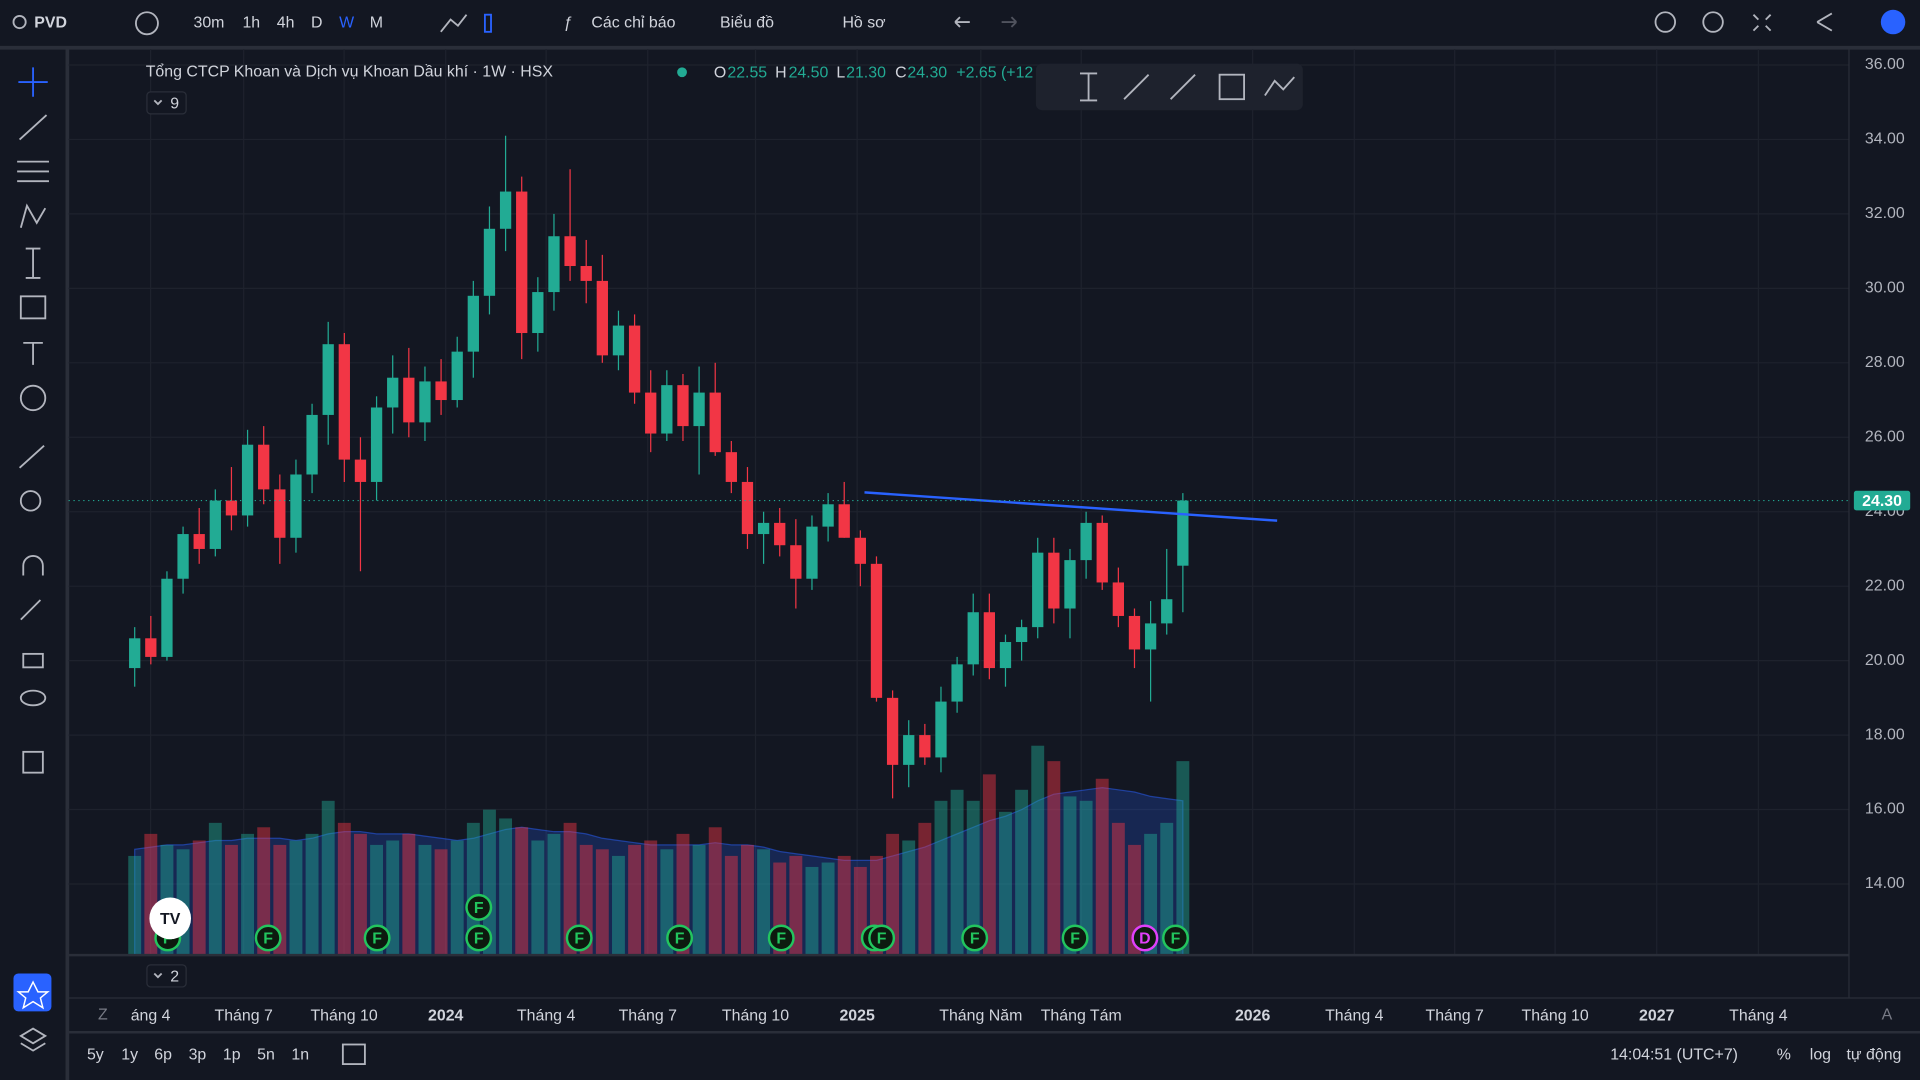 The height and width of the screenshot is (1080, 1920). What do you see at coordinates (103, 1014) in the screenshot?
I see `axis-left-button: Z` at bounding box center [103, 1014].